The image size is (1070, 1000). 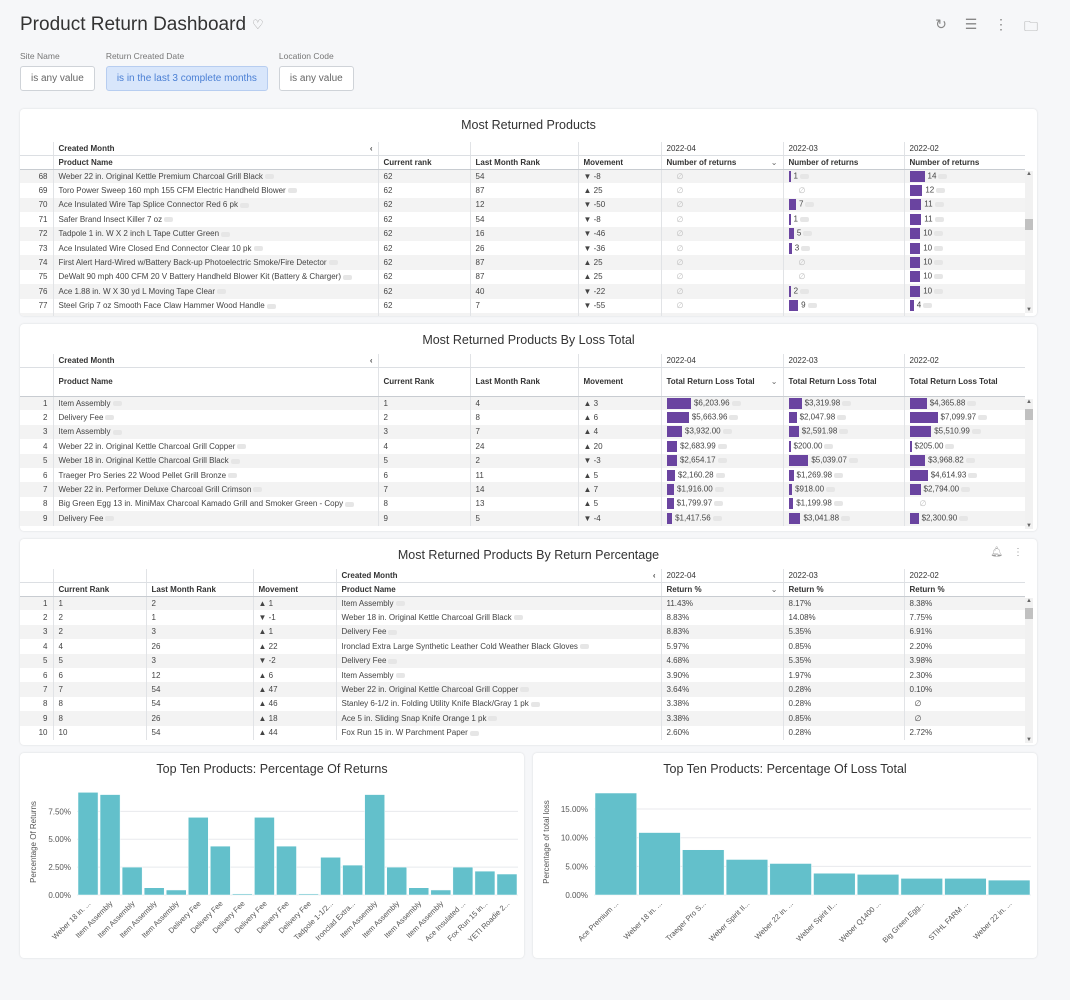 What do you see at coordinates (693, 518) in the screenshot?
I see `measure-value: $1,417.56` at bounding box center [693, 518].